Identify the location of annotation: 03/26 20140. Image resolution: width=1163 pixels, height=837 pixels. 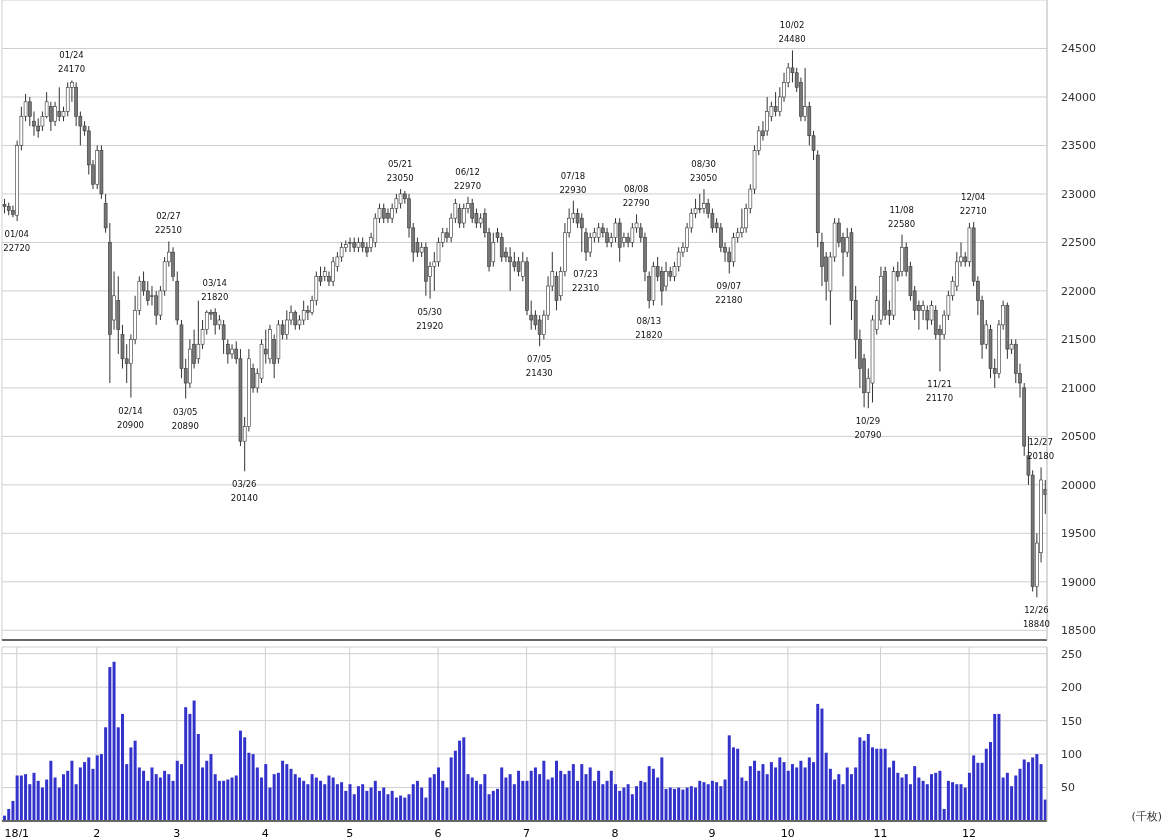
(244, 491).